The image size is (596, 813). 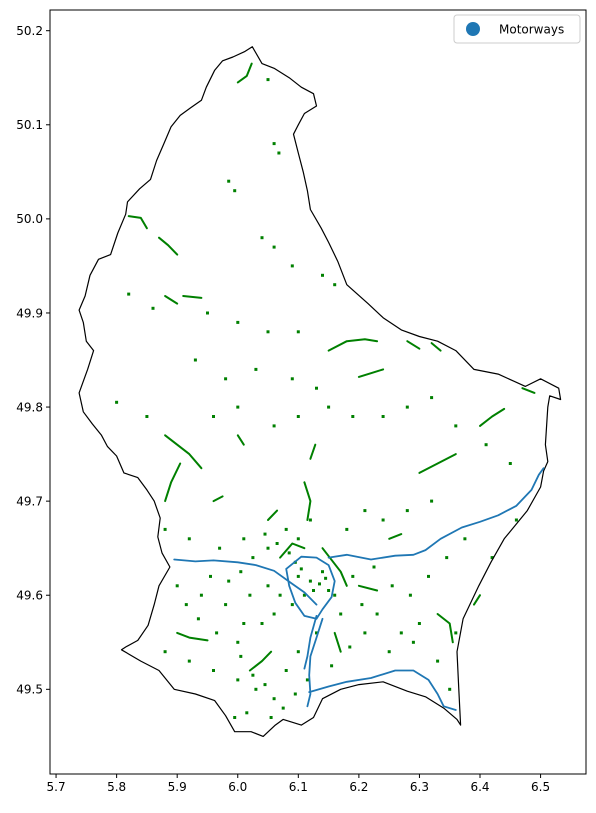 What do you see at coordinates (177, 787) in the screenshot?
I see `x-tick-label: 5.9` at bounding box center [177, 787].